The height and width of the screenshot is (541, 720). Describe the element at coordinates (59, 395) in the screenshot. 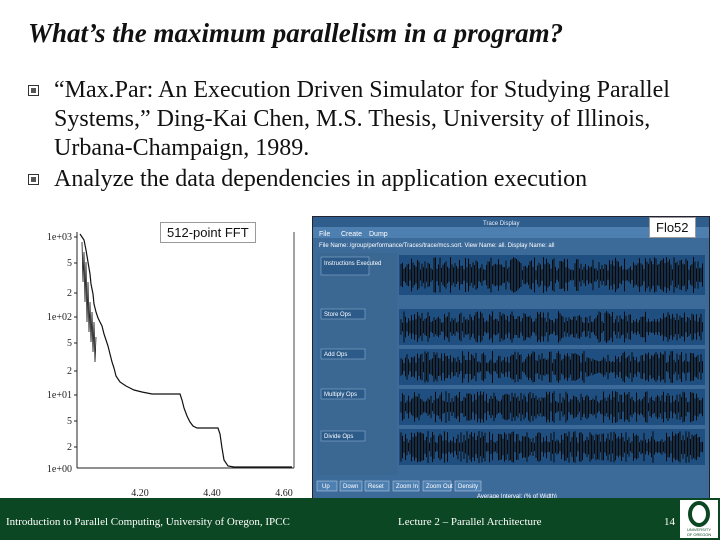

I see `y-tick-label: 1e+01` at that location.